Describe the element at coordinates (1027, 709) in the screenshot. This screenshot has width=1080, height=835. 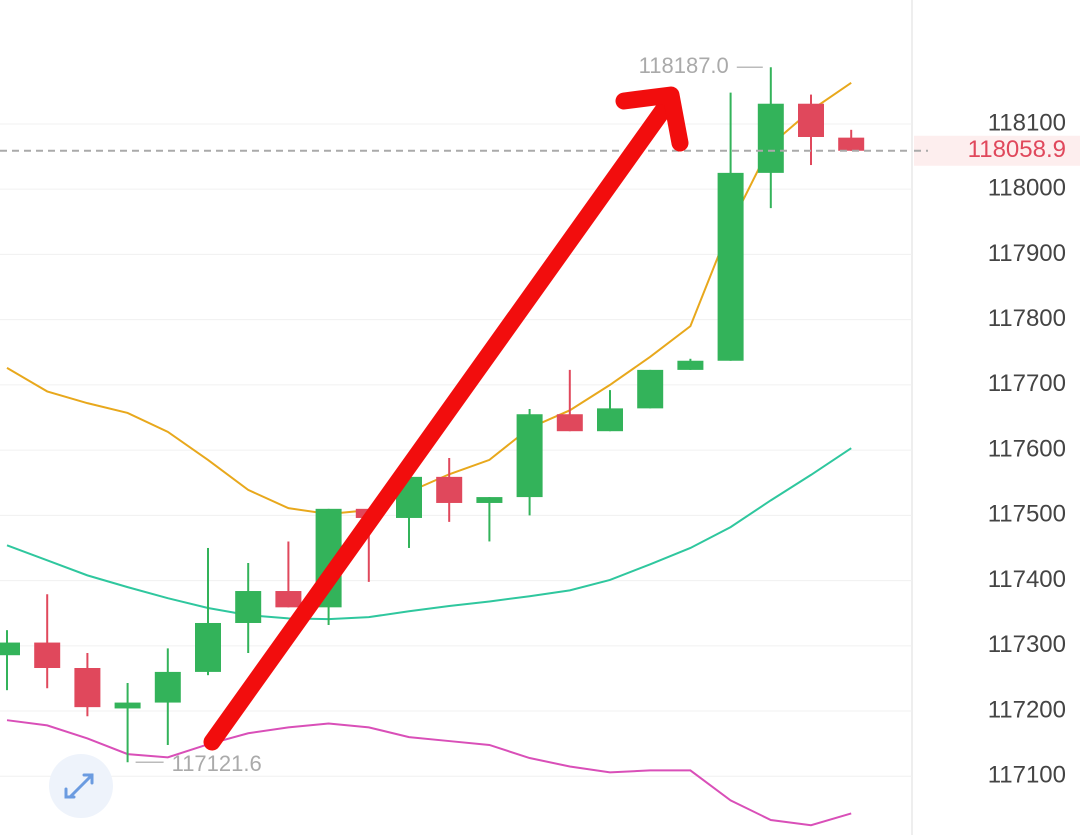
I see `y-tick-label: 117200` at that location.